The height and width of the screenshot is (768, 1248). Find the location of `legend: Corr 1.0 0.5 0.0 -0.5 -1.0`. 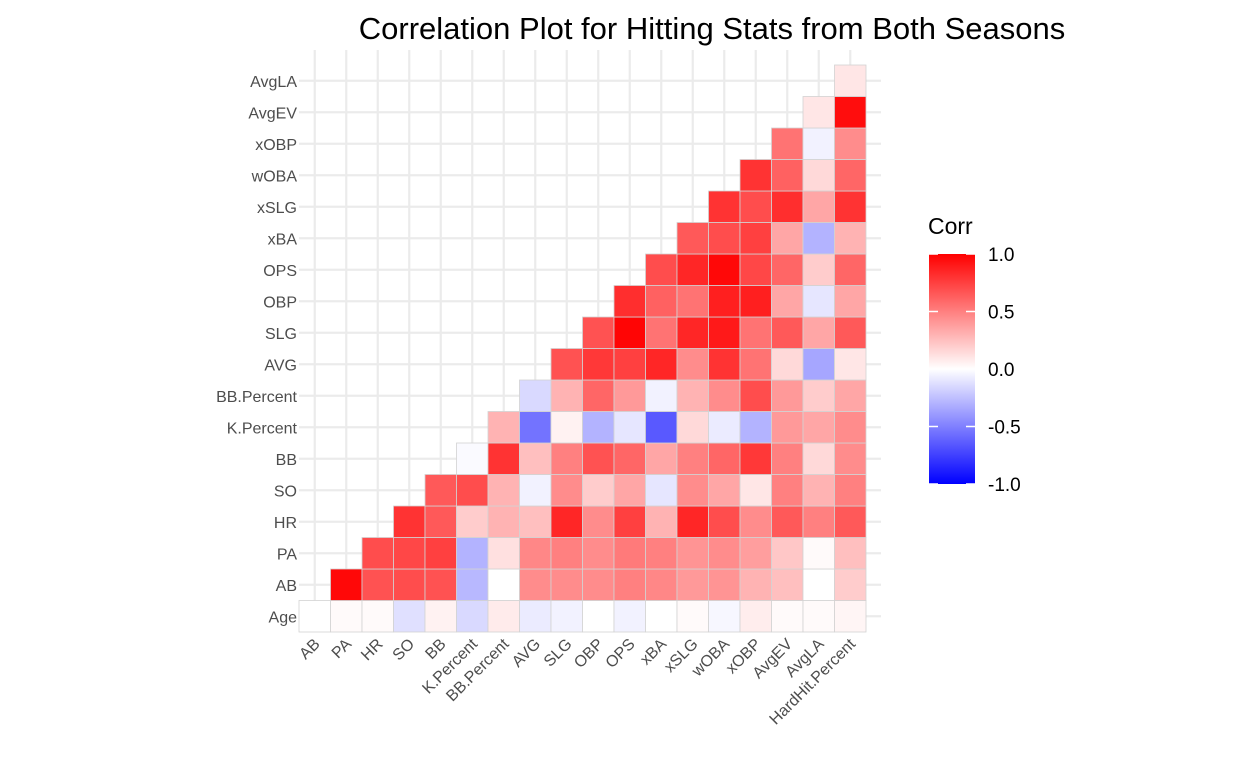

legend: Corr 1.0 0.5 0.0 -0.5 -1.0 is located at coordinates (974, 354).